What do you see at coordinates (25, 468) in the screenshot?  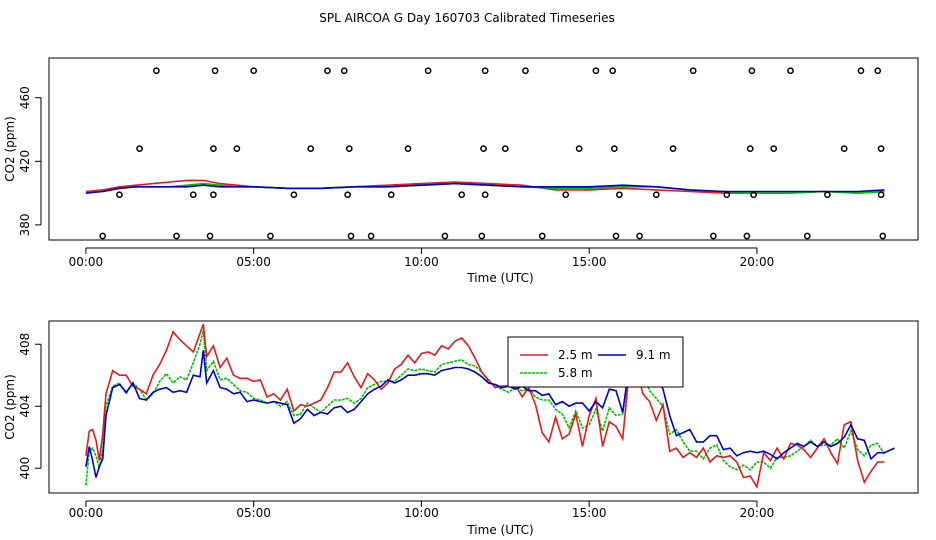 I see `y-tick-label: 400` at bounding box center [25, 468].